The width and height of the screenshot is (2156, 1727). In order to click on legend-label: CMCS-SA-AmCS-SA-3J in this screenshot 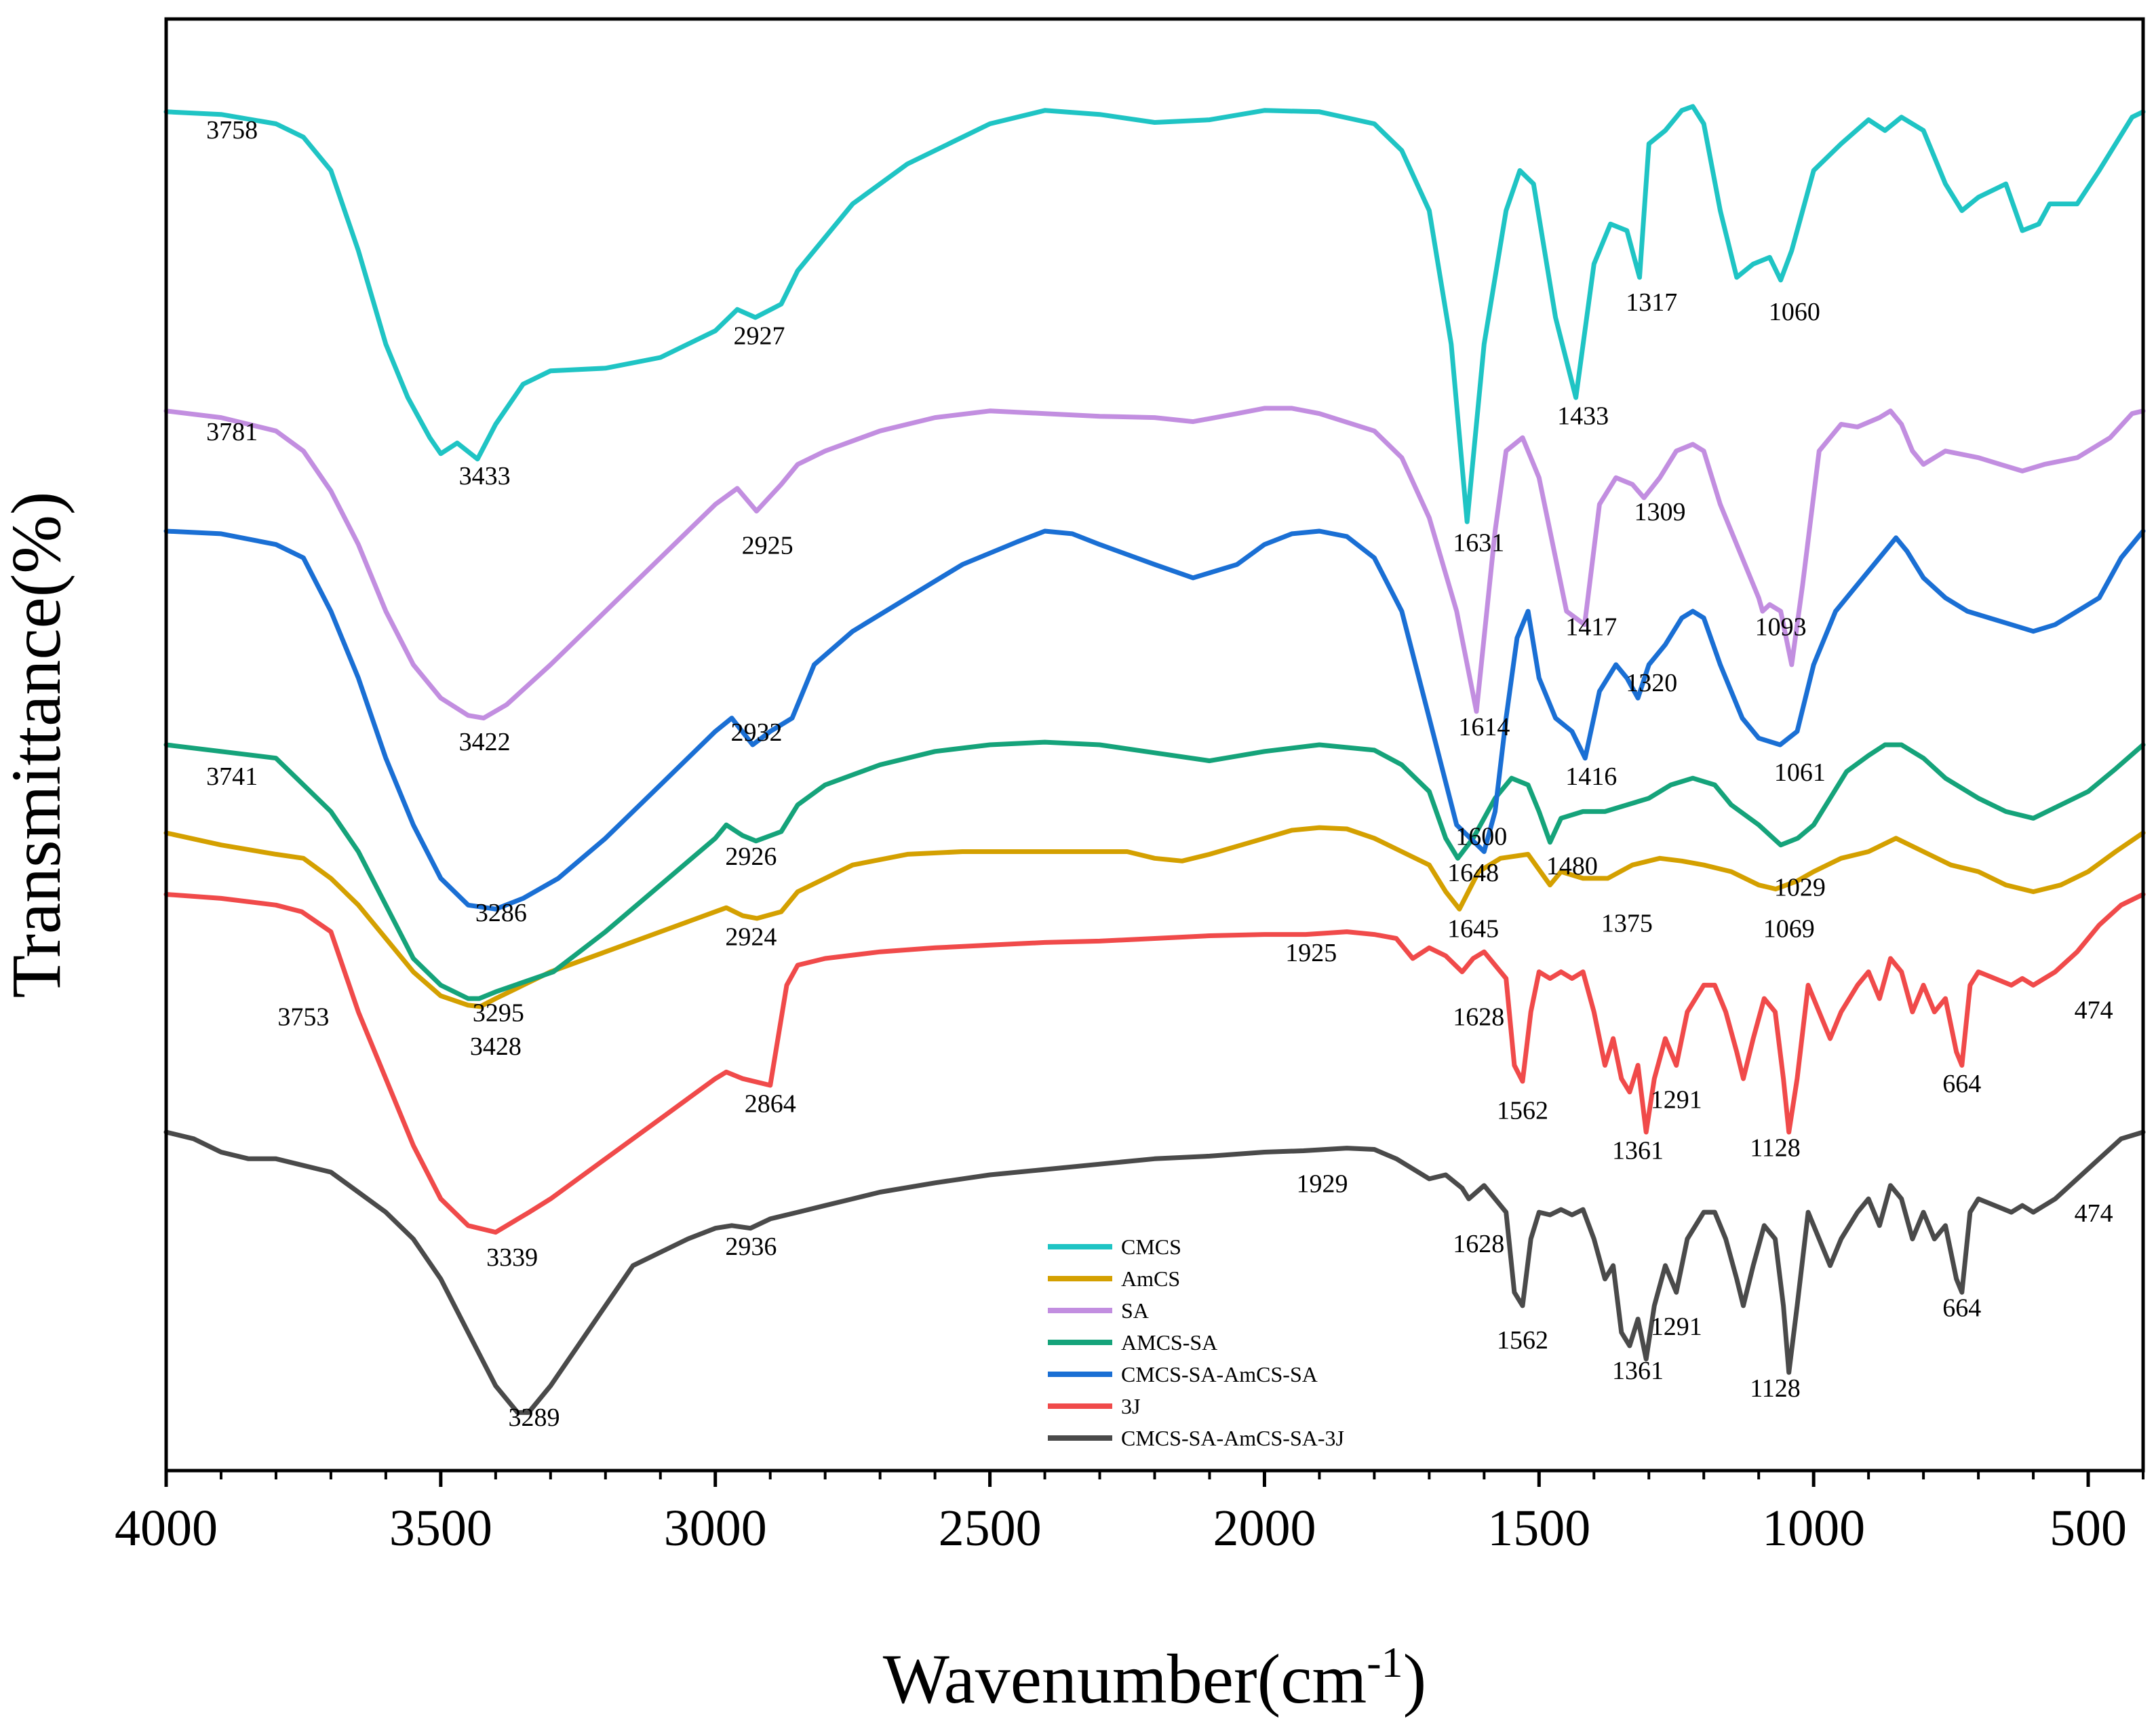, I will do `click(1232, 1438)`.